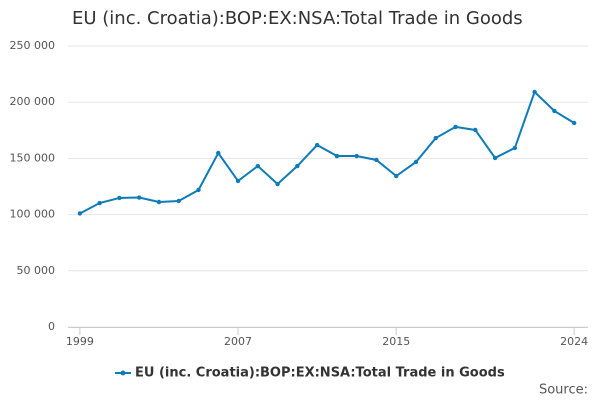 The width and height of the screenshot is (600, 404). Describe the element at coordinates (36, 270) in the screenshot. I see `y-tick-label: 50 000` at that location.